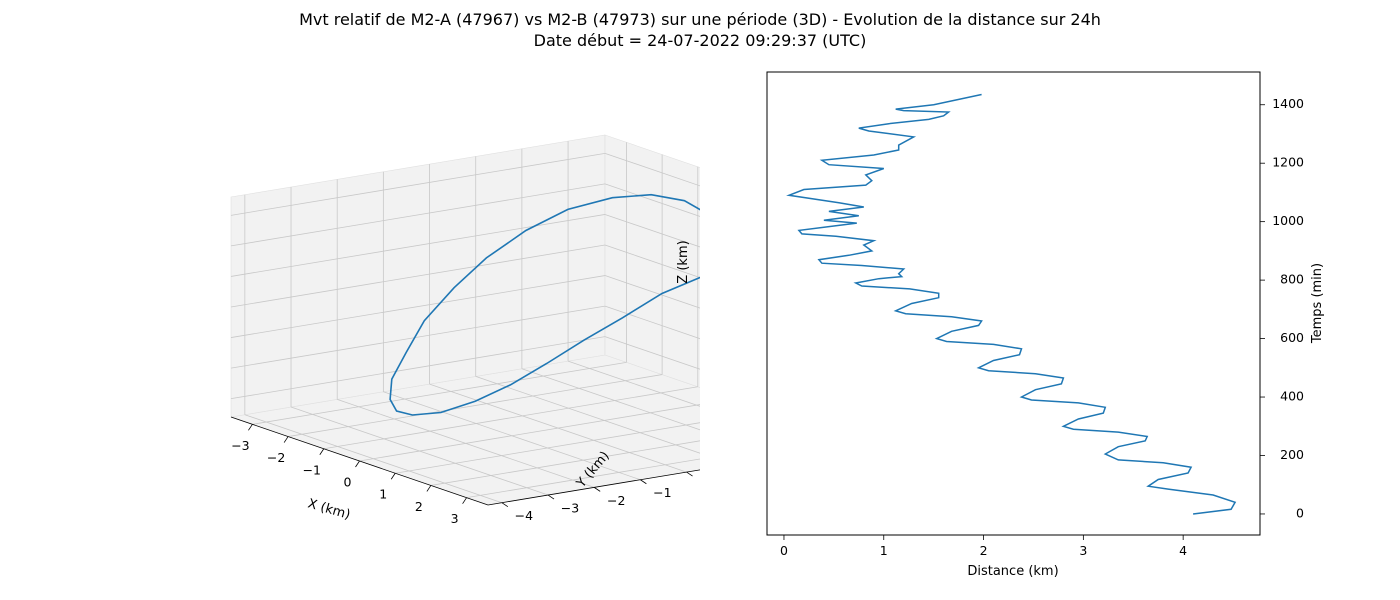  Describe the element at coordinates (1288, 103) in the screenshot. I see `y-tick-label: 1400` at that location.